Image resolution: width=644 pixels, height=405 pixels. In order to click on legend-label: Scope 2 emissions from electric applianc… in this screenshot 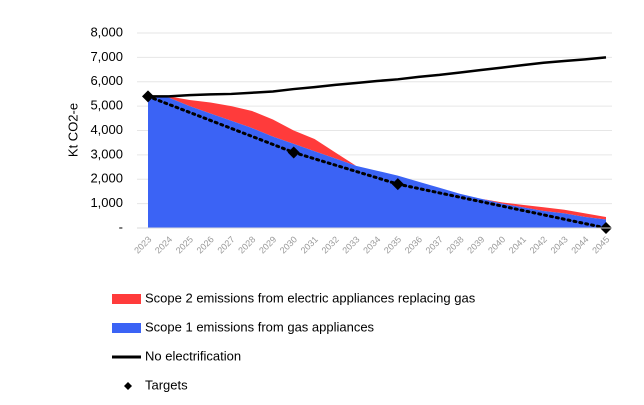, I will do `click(310, 297)`.